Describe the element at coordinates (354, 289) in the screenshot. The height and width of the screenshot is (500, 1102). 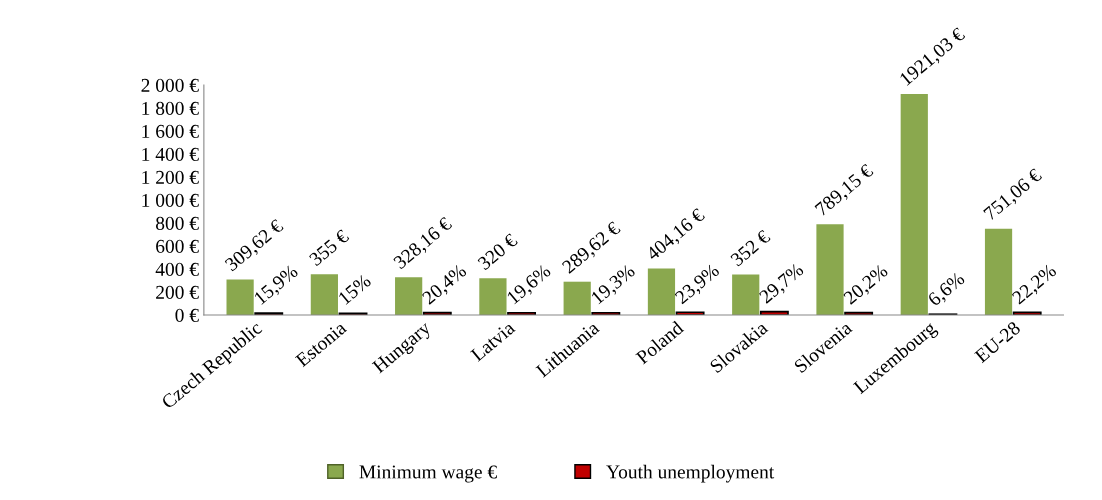
I see `data-label: 15%` at that location.